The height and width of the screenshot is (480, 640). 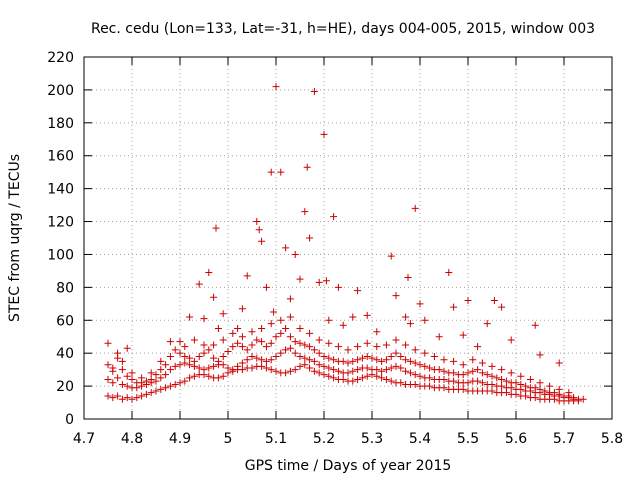 I want to click on x-tick-label: 5.6, so click(x=516, y=439).